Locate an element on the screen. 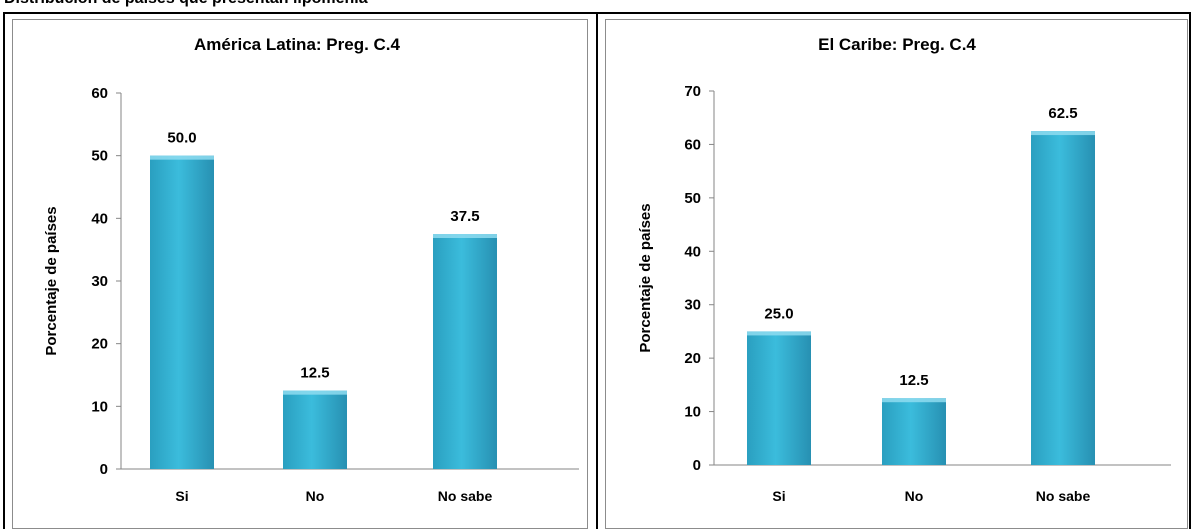 This screenshot has width=1196, height=530. chart-title: El Caribe: Preg. C.4 is located at coordinates (897, 44).